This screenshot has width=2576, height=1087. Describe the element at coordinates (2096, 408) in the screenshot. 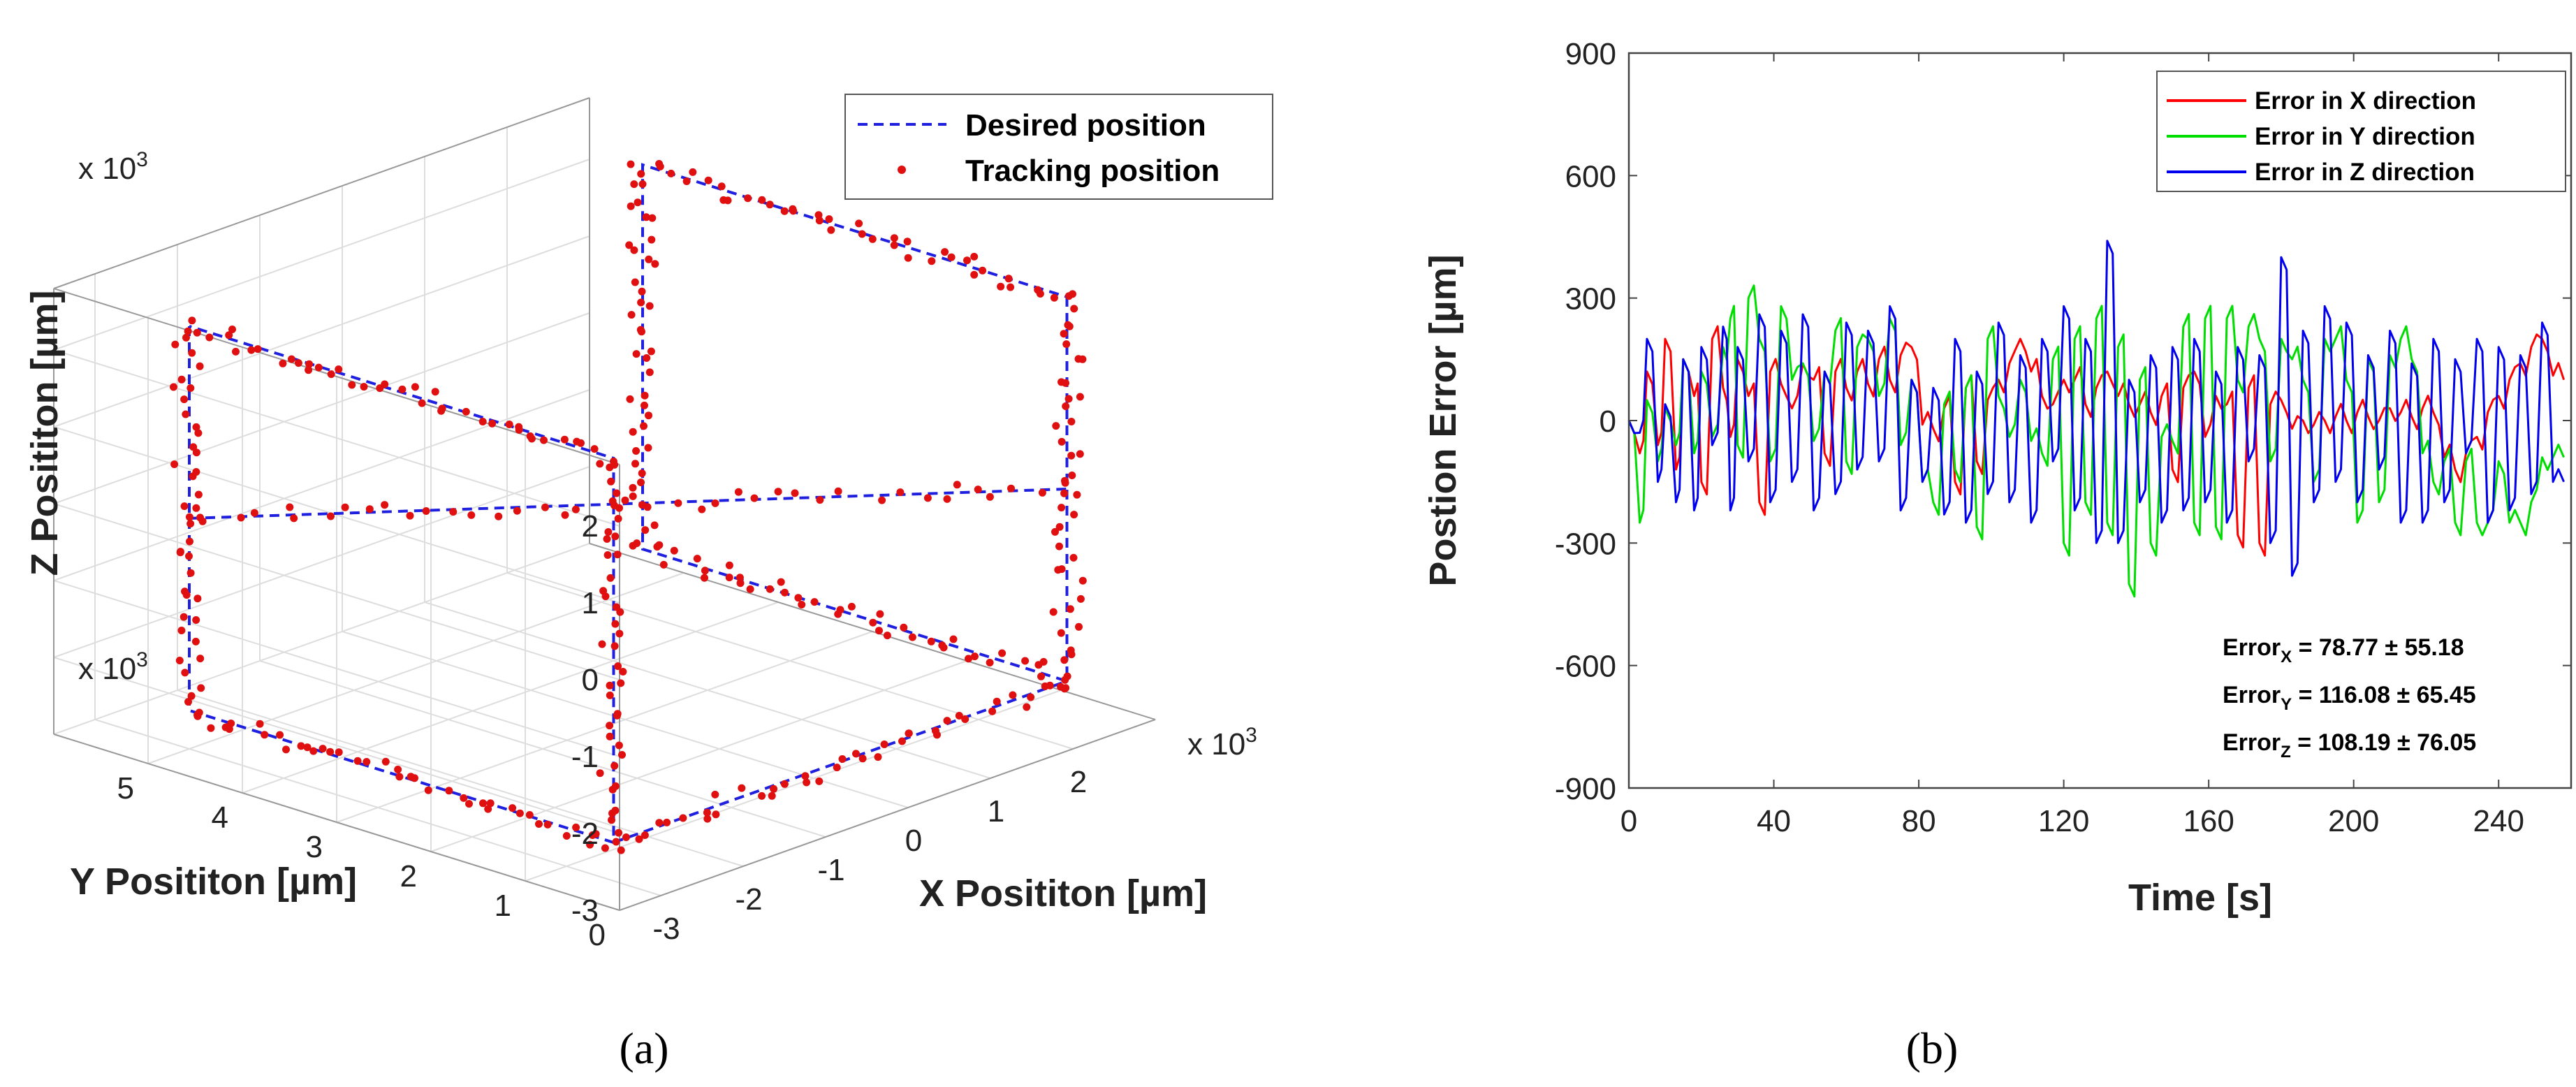

I see `series-error-z-line` at that location.